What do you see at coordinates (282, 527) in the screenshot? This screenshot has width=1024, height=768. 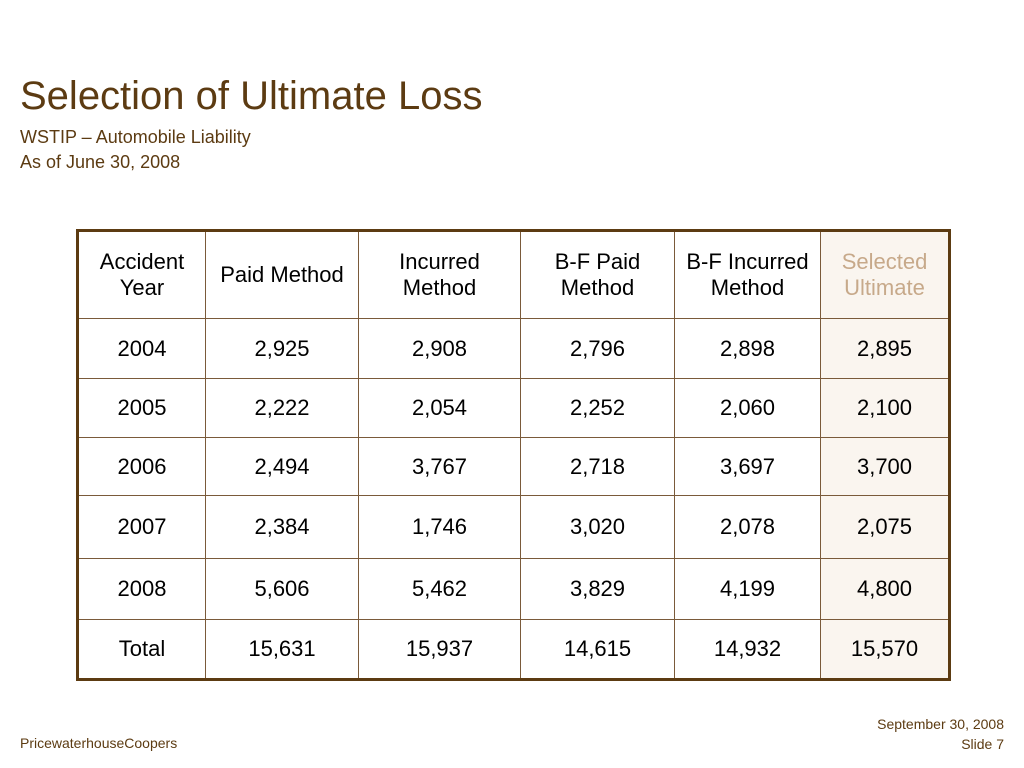 I see `cell-paid: 2,384` at bounding box center [282, 527].